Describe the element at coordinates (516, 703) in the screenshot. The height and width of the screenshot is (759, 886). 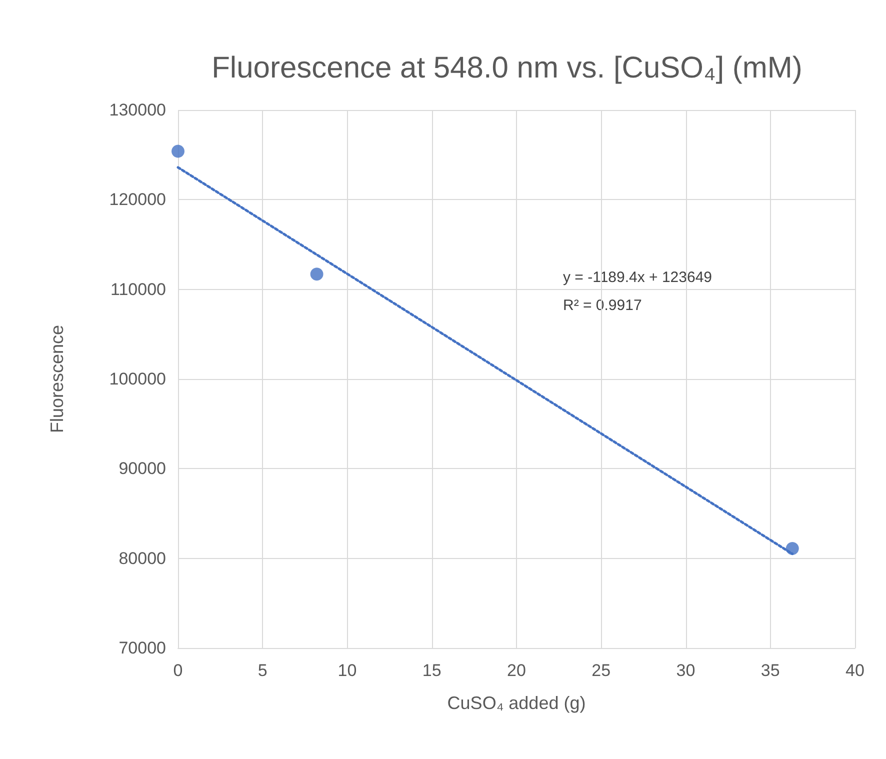
I see `x-axis-title: CuSO₄ added (g)` at that location.